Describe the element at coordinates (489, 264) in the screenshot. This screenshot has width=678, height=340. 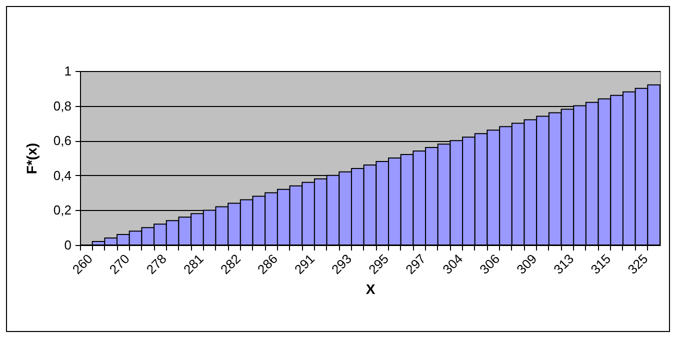
I see `x-tick-label: 306` at that location.